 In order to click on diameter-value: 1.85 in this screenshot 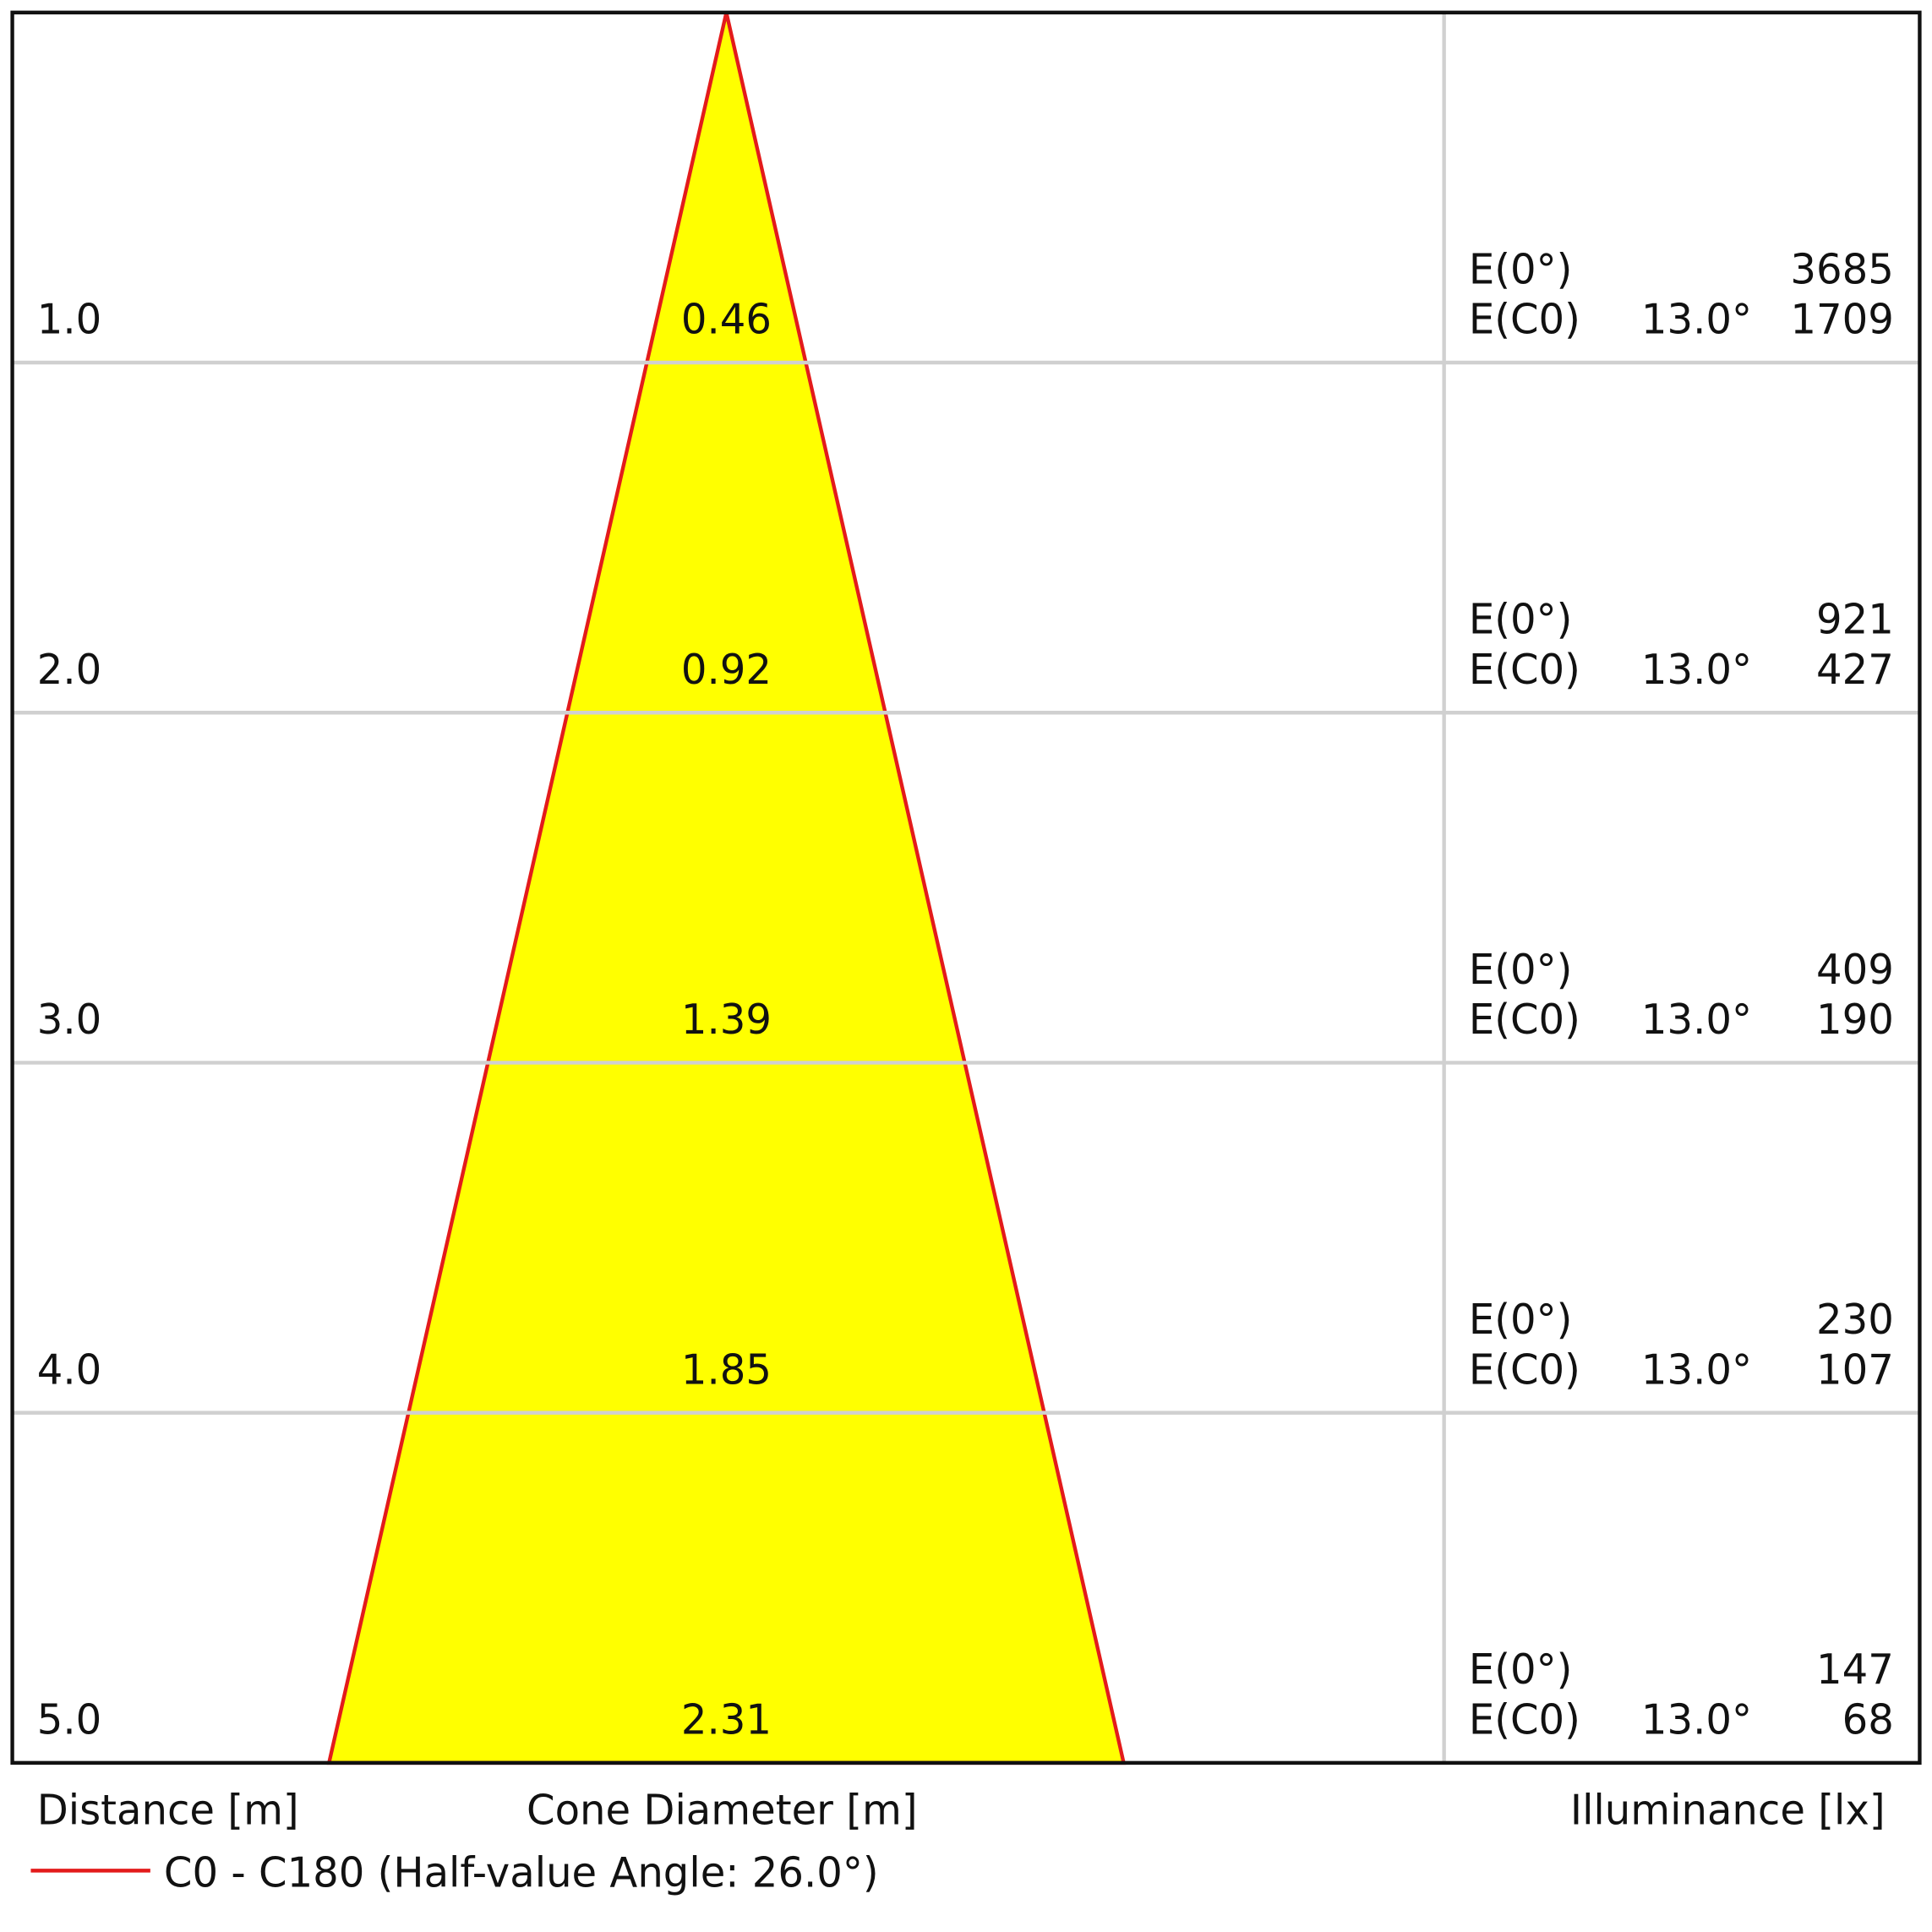, I will do `click(726, 1370)`.